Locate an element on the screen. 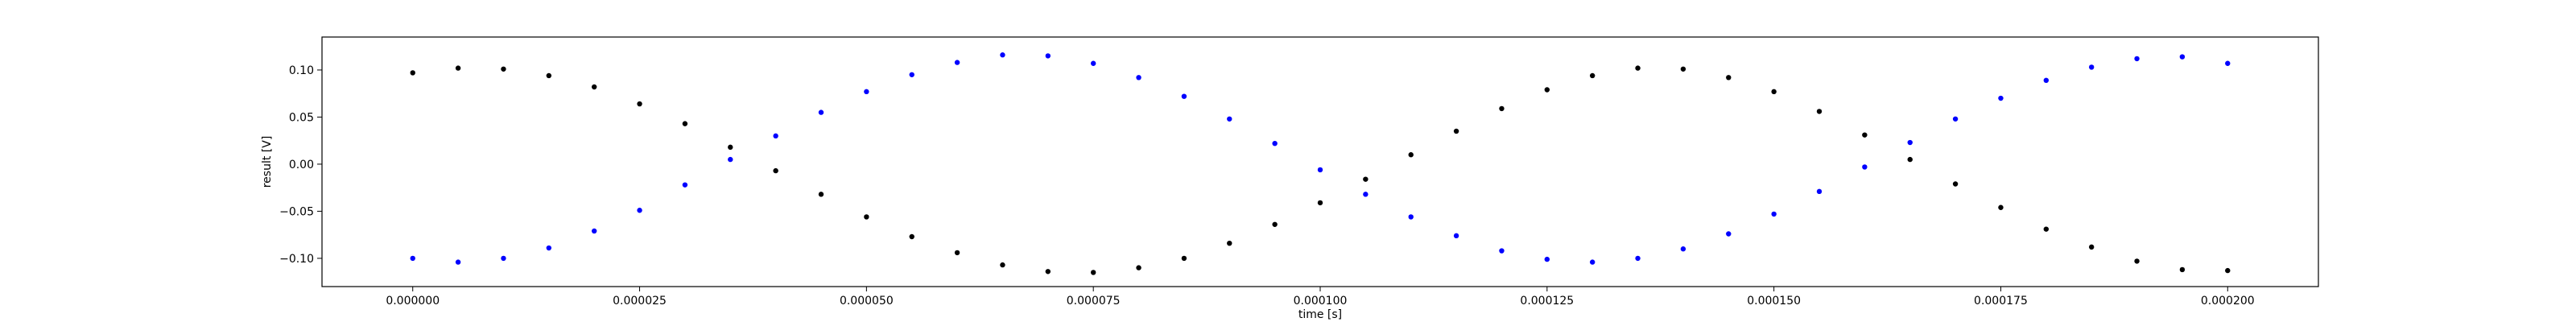 The width and height of the screenshot is (2576, 322). x-tick-label: 0.000050 is located at coordinates (867, 301).